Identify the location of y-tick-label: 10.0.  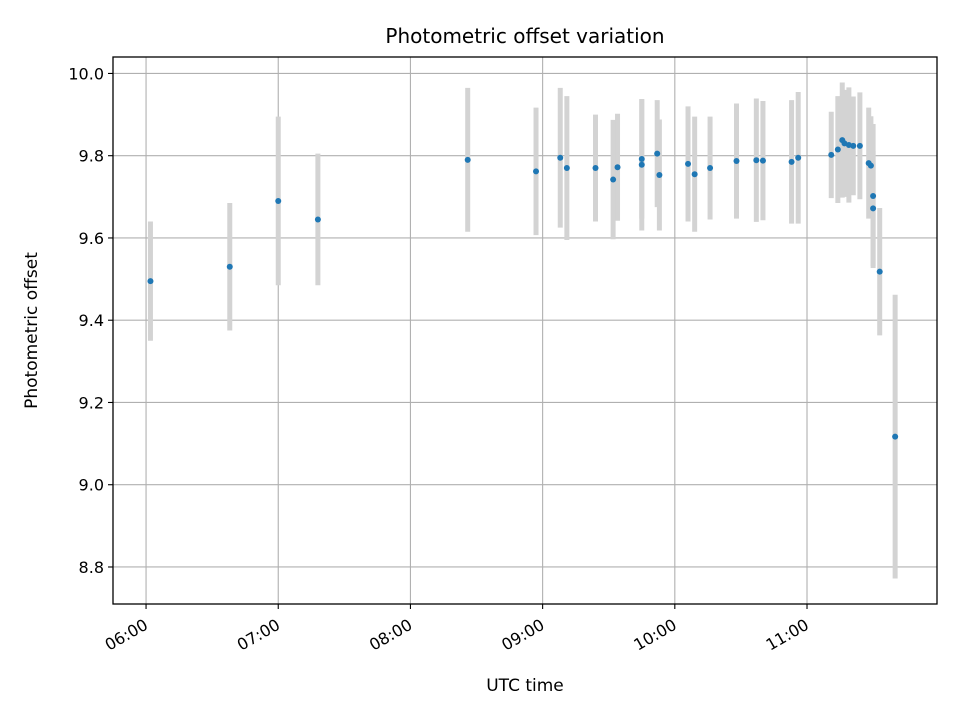
(86, 73).